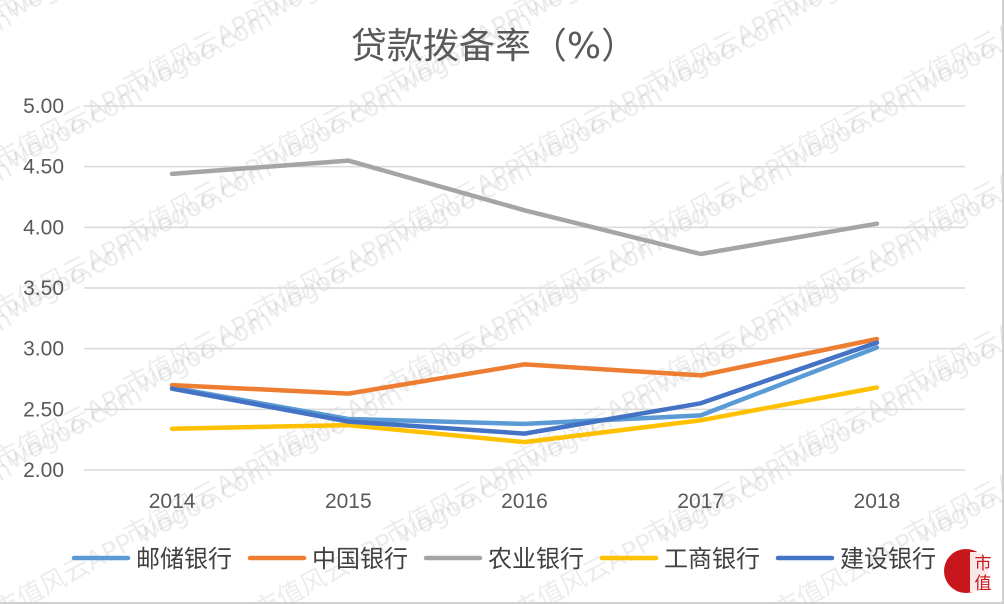  I want to click on chart-title: 贷款拨备率（%）, so click(494, 46).